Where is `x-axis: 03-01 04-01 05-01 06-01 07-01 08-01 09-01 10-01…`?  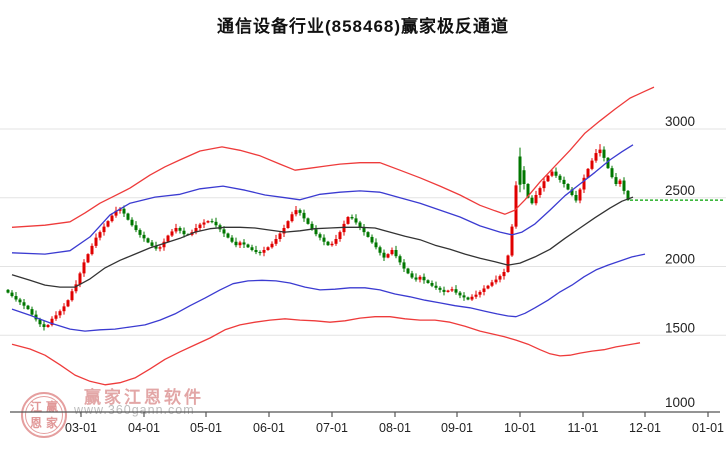
x-axis: 03-01 04-01 05-01 06-01 07-01 08-01 09-01 10-01… is located at coordinates (367, 423).